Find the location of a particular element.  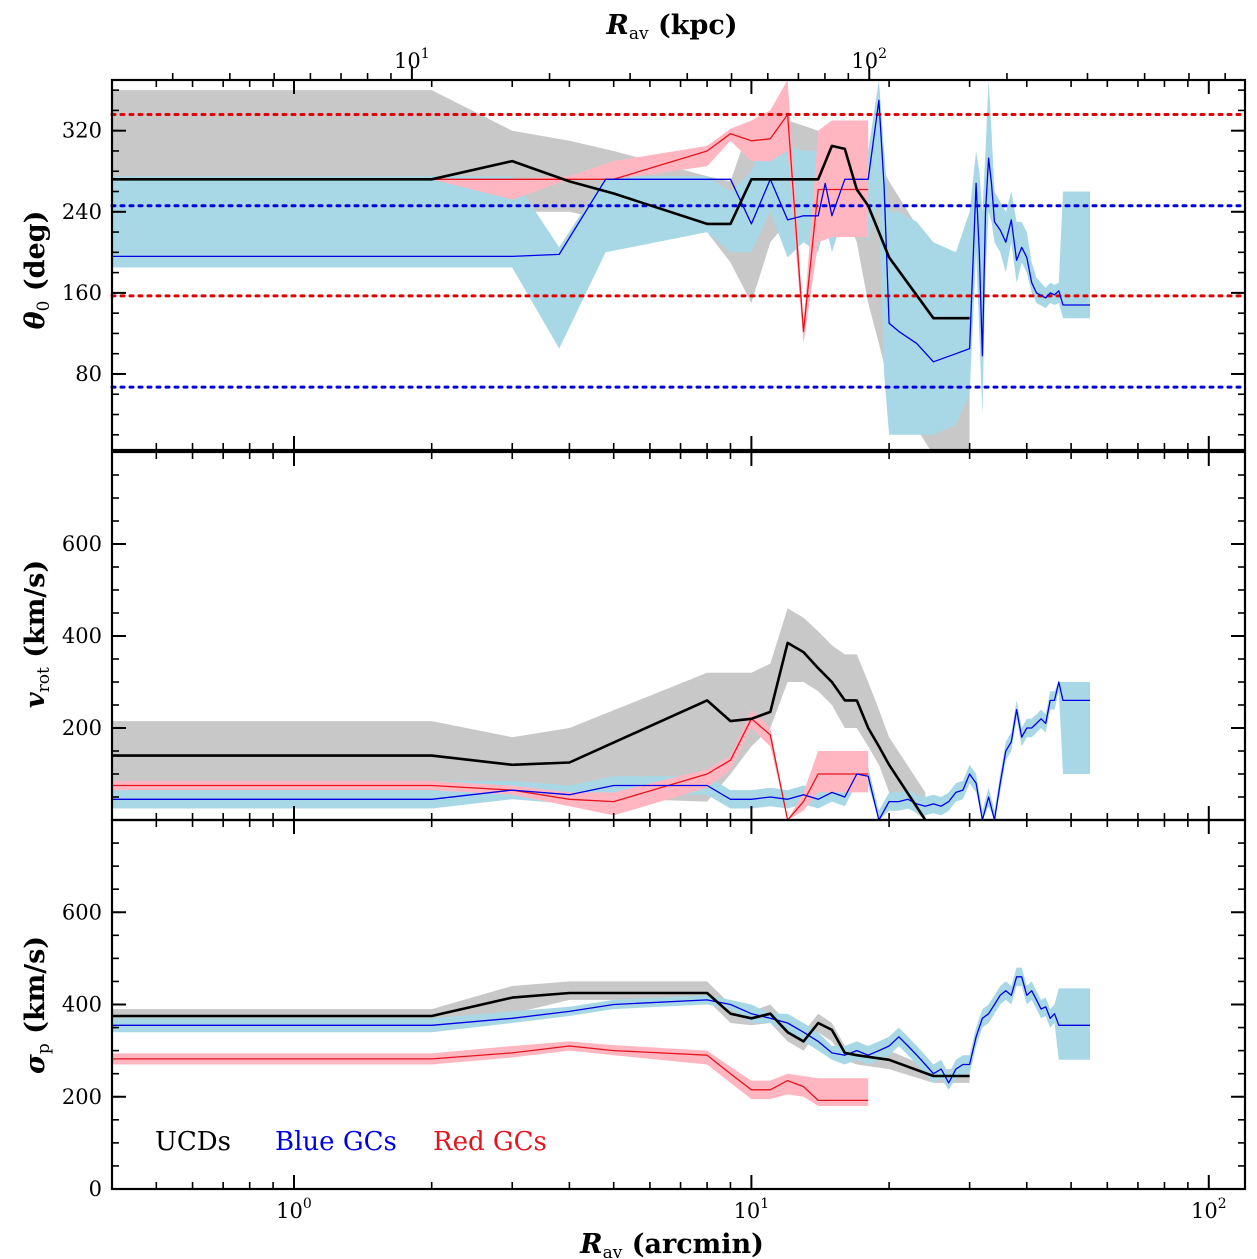

lines-vrot is located at coordinates (601, 730).